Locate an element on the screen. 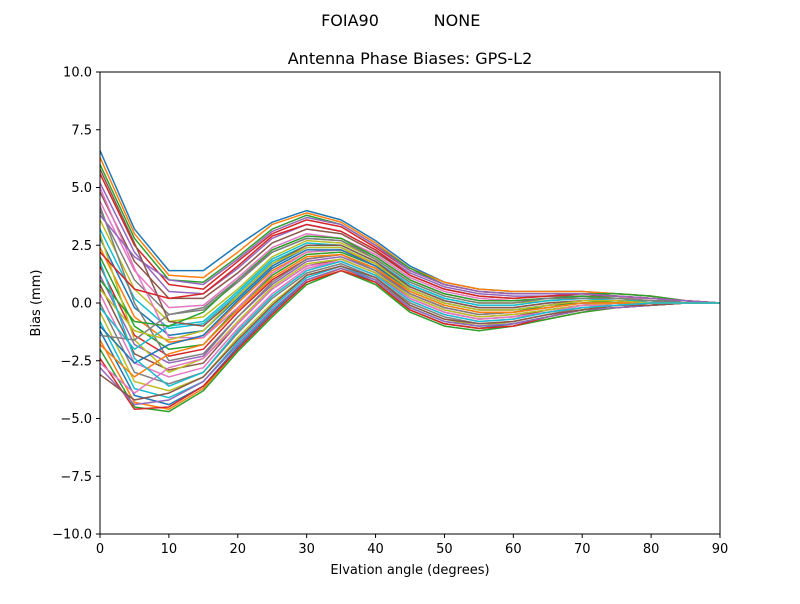 This screenshot has height=604, width=800. y-tick-label: −7.5 is located at coordinates (76, 477).